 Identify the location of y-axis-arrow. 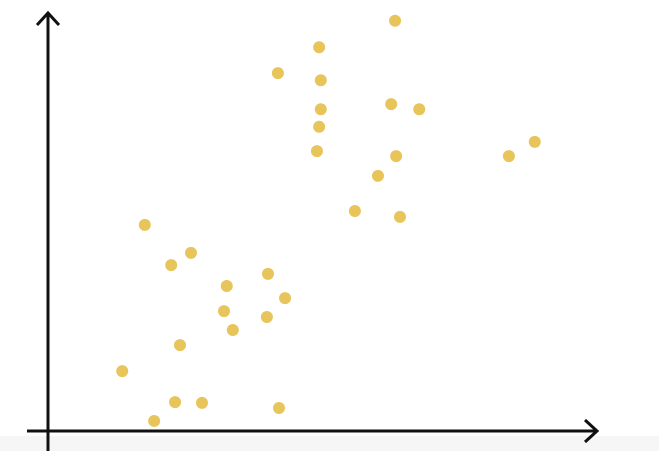
(48, 18).